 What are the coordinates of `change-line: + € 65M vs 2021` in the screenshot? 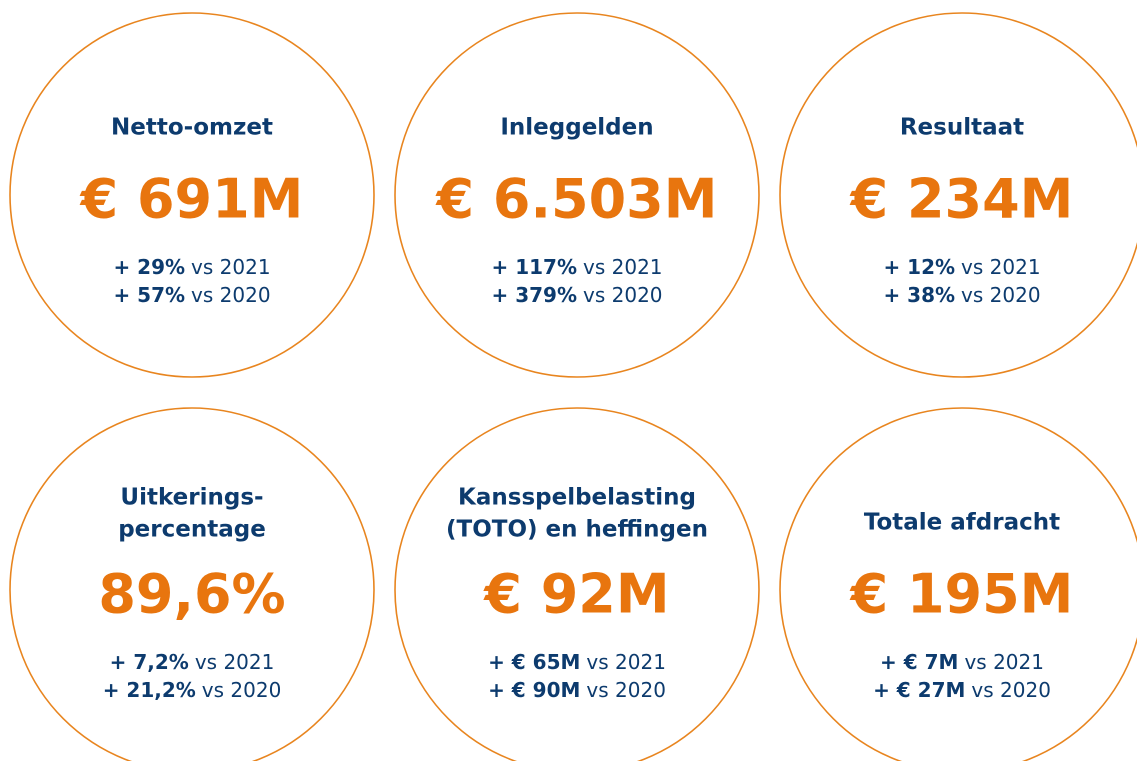 It's located at (577, 662).